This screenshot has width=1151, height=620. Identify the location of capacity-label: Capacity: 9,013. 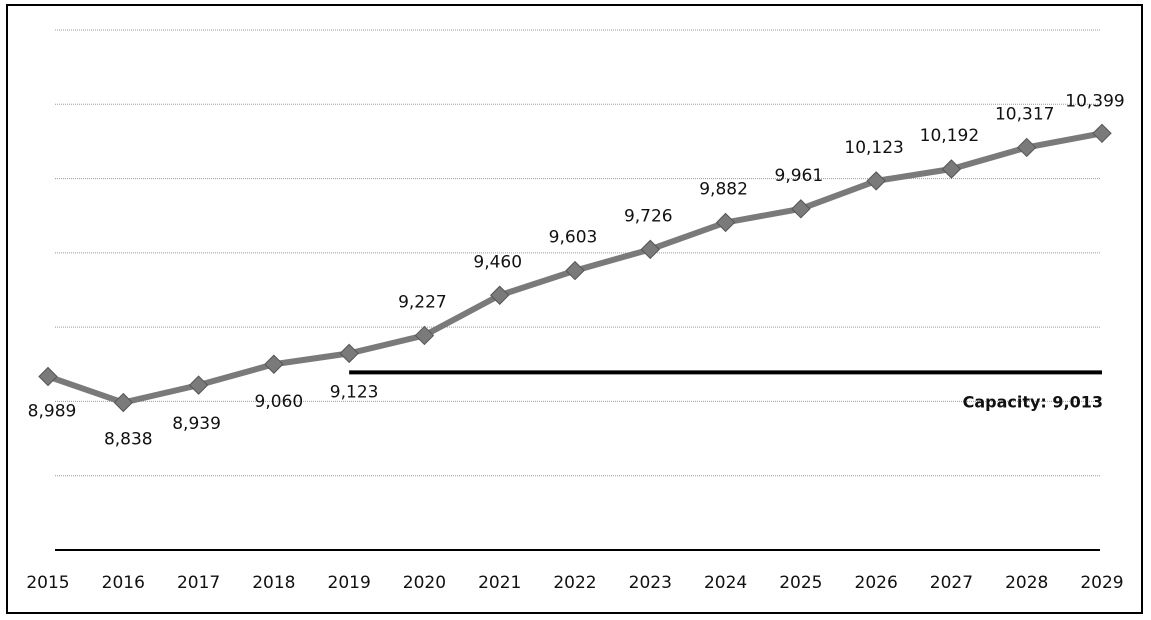
(1033, 401).